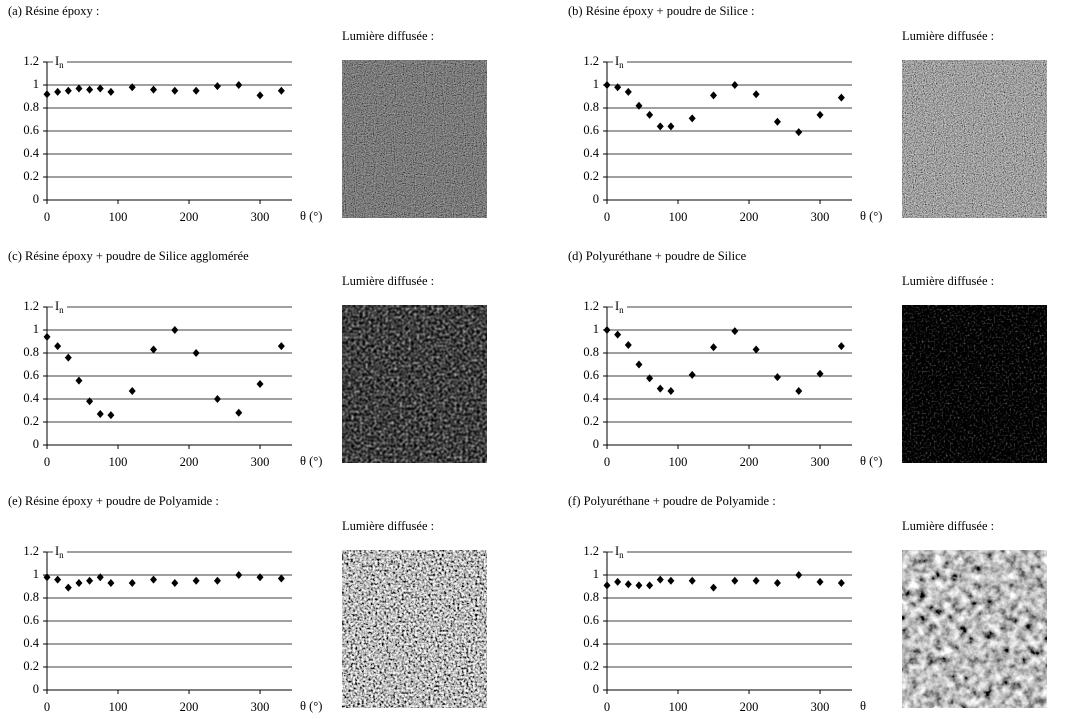  Describe the element at coordinates (661, 11) in the screenshot. I see `panel-title: (b) Résine époxy + poudre de Silice :` at that location.